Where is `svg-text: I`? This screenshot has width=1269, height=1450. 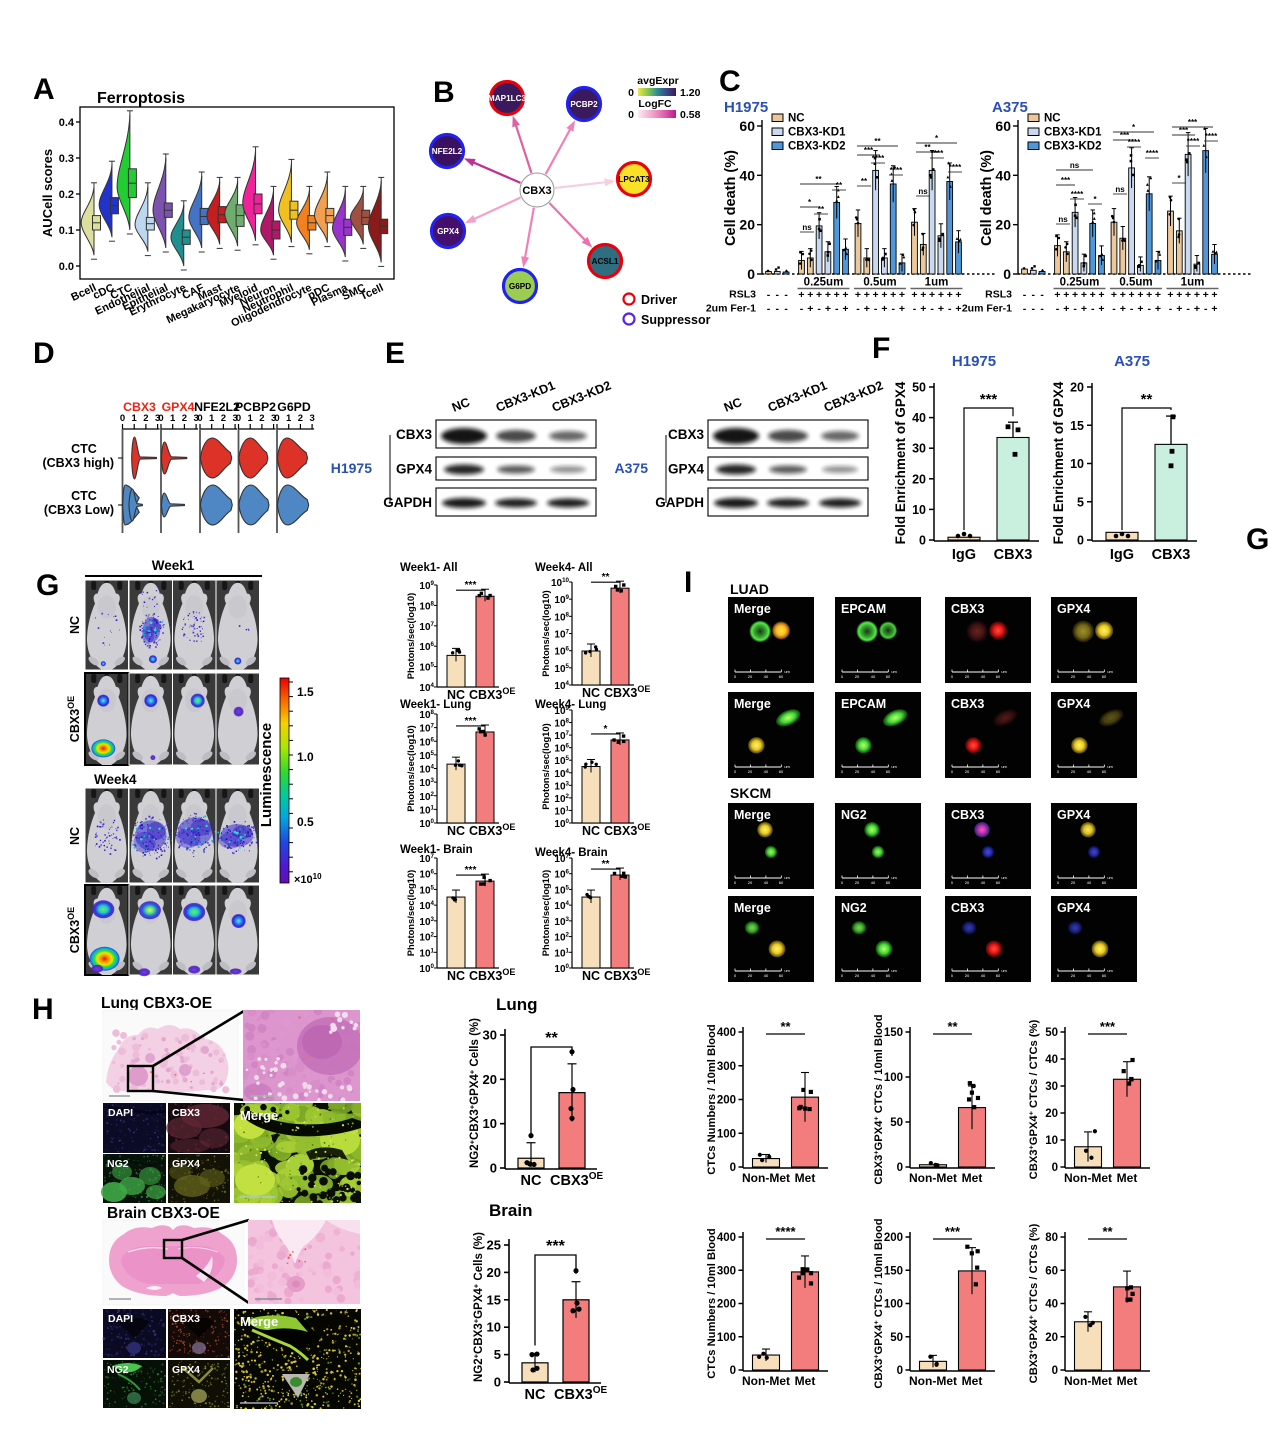
svg-text: I is located at coordinates (688, 582).